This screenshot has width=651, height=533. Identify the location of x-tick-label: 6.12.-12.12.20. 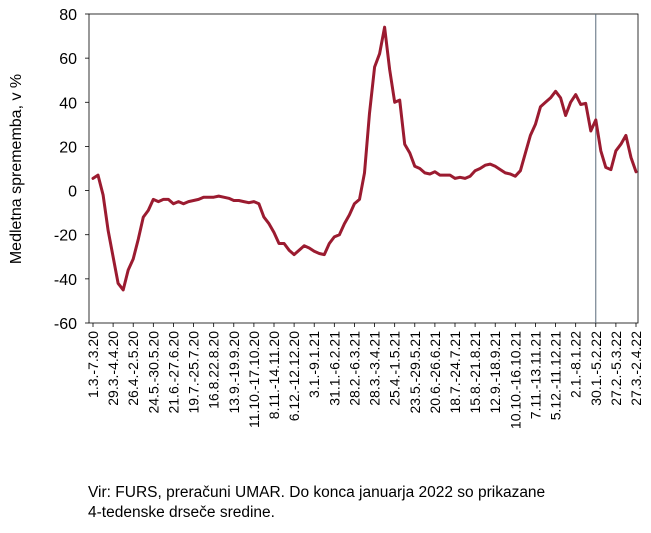
(294, 376).